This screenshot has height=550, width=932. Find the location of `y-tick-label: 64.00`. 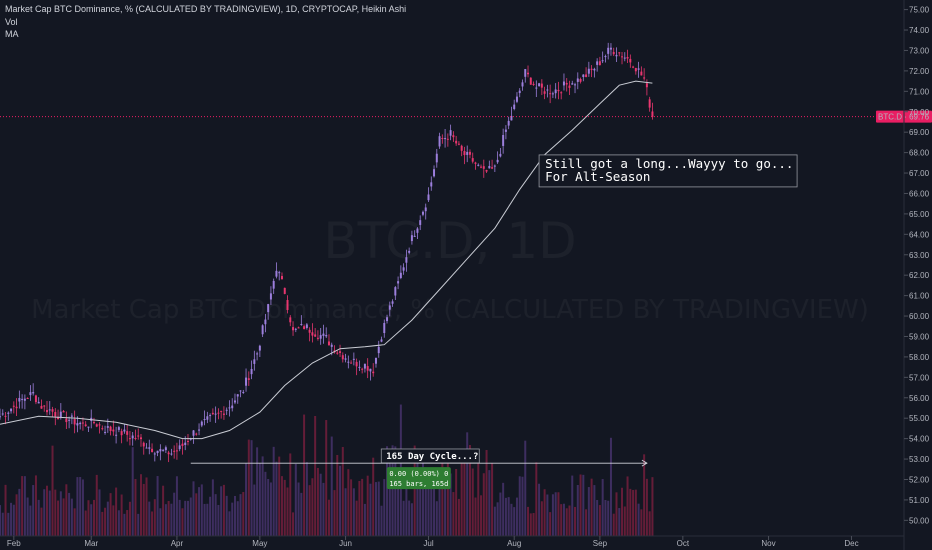

y-tick-label: 64.00 is located at coordinates (919, 234).